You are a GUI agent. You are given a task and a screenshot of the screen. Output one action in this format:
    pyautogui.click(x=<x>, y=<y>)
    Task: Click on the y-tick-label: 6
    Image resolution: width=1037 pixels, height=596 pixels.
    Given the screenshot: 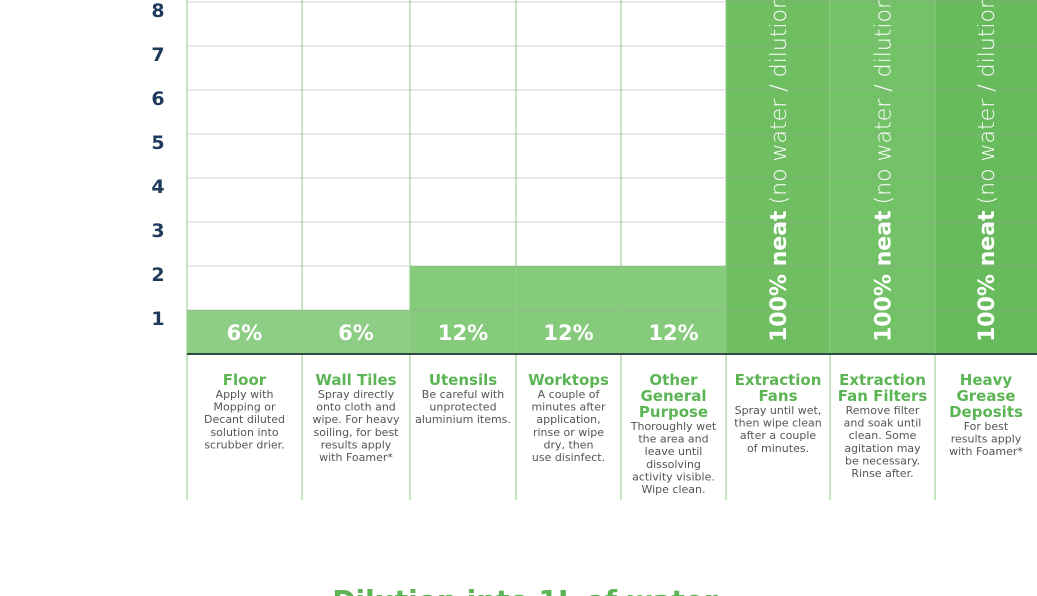 What is the action you would take?
    pyautogui.click(x=157, y=99)
    